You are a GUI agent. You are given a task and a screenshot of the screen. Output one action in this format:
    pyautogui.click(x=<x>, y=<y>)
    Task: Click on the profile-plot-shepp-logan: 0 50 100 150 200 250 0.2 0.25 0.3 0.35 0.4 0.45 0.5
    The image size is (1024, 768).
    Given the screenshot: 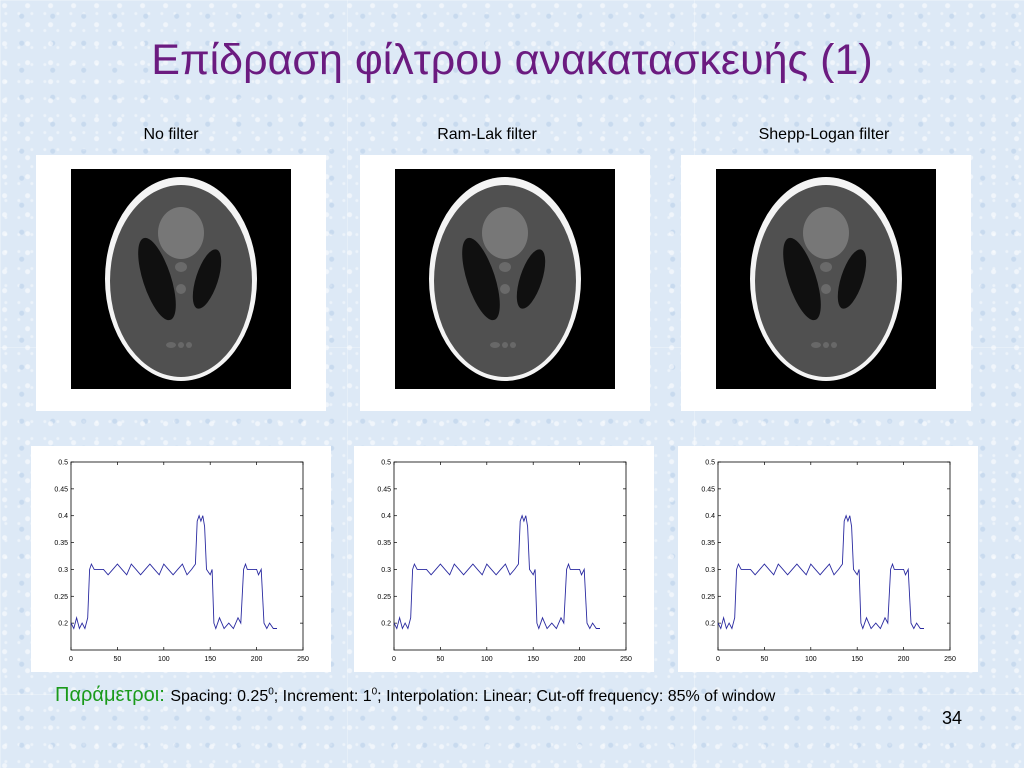 What is the action you would take?
    pyautogui.click(x=828, y=559)
    